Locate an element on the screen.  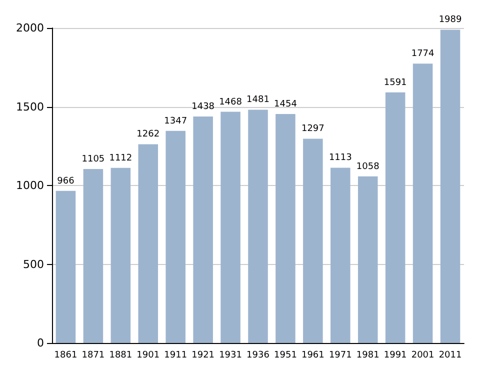
x-tick-label: 1991 is located at coordinates (395, 355).